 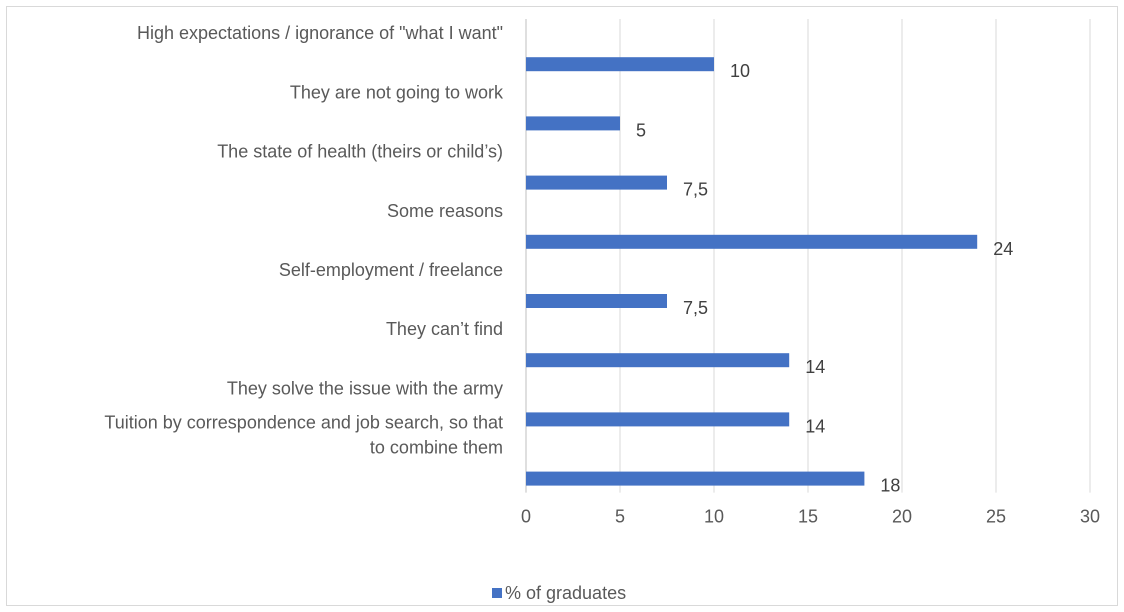 I want to click on category-label: Self-employment / freelance, so click(x=391, y=270).